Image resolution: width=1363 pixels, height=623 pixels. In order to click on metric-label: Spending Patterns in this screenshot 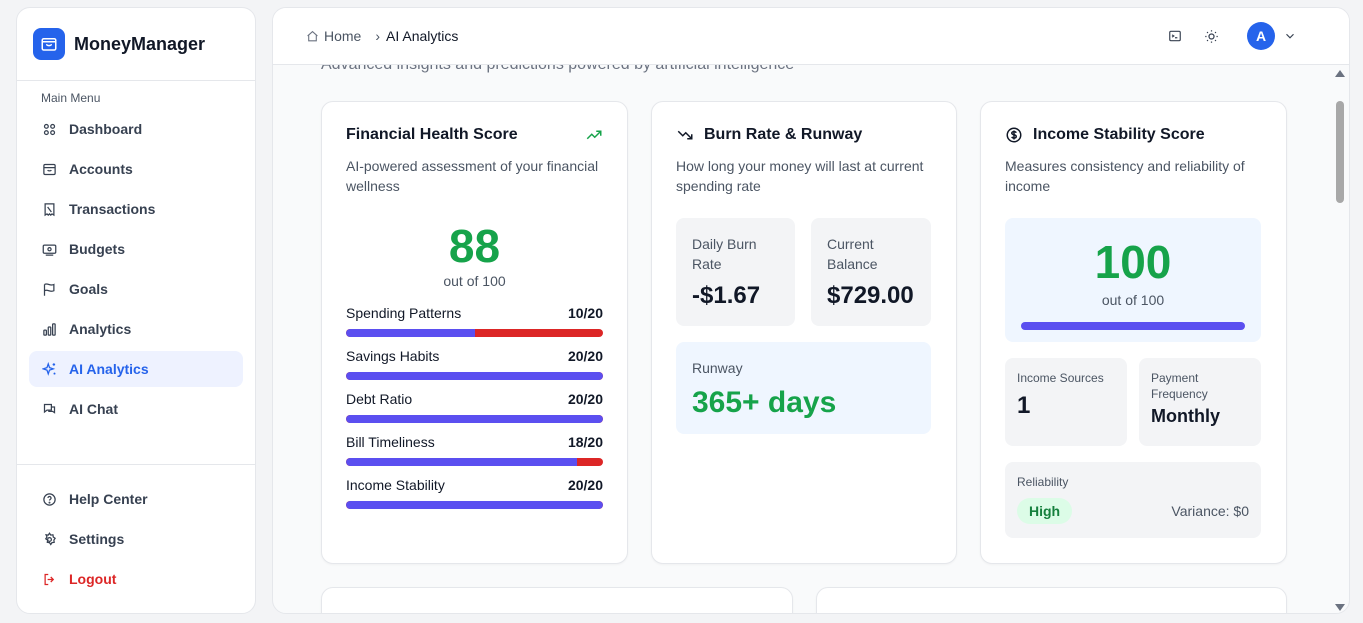, I will do `click(404, 313)`.